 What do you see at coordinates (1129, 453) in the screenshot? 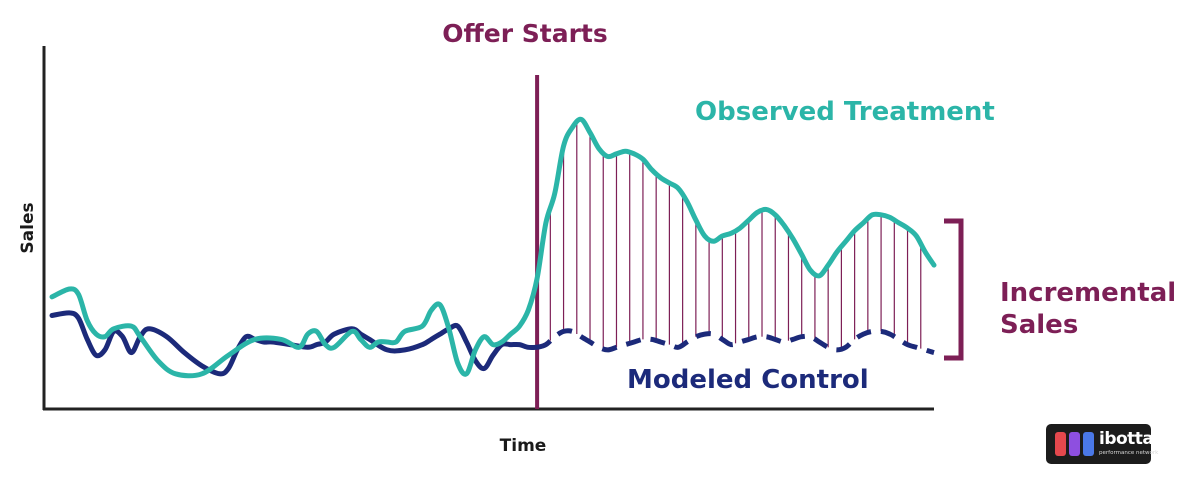
I see `logo-tagline: performance network` at bounding box center [1129, 453].